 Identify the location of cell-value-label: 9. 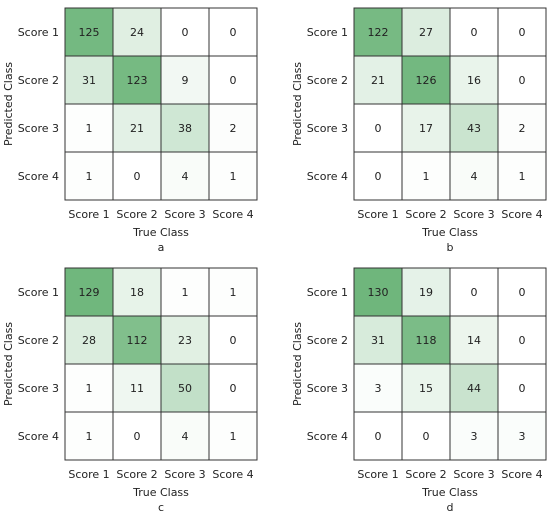
(185, 80).